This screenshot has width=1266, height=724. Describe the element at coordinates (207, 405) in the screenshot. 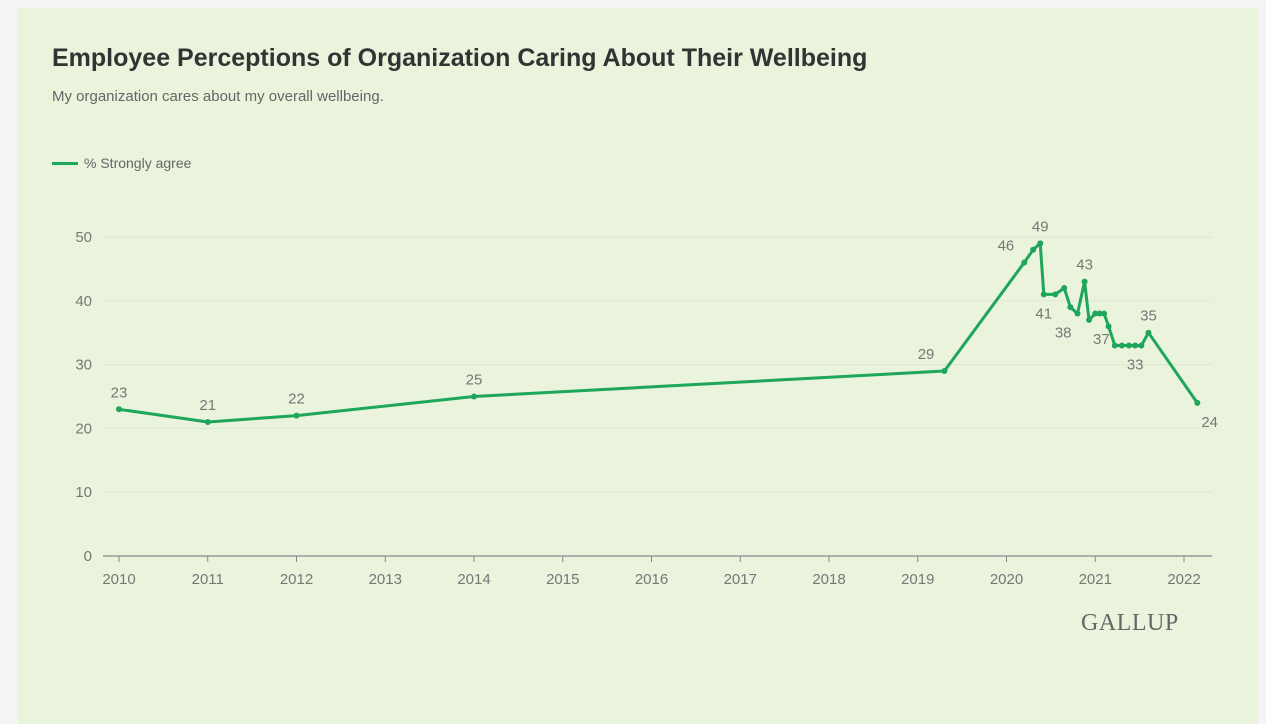

I see `data-label: 21` at that location.